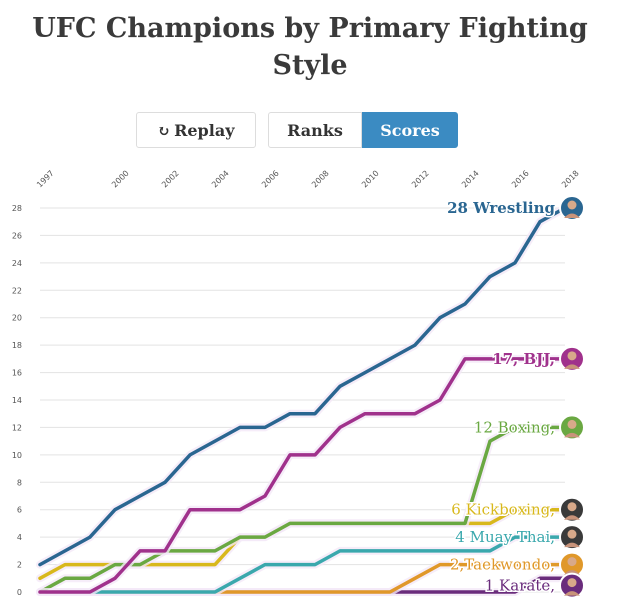 This screenshot has height=606, width=620. What do you see at coordinates (570, 179) in the screenshot?
I see `x-tick-label: 2018` at bounding box center [570, 179].